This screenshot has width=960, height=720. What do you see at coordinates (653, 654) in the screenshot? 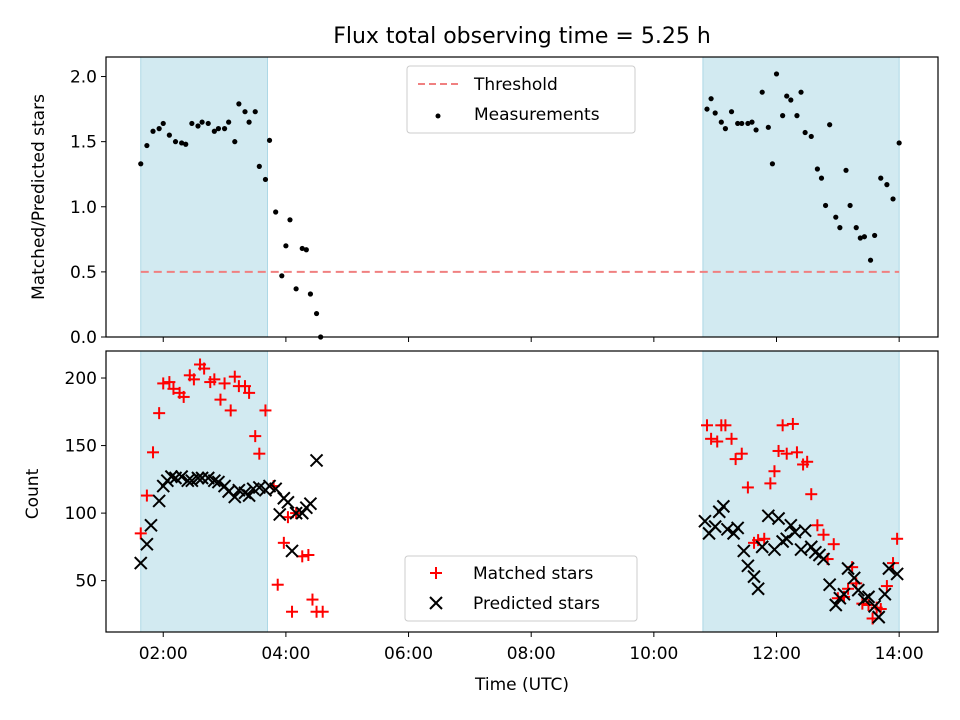
I see `x-tick-label: 10:00` at bounding box center [653, 654].